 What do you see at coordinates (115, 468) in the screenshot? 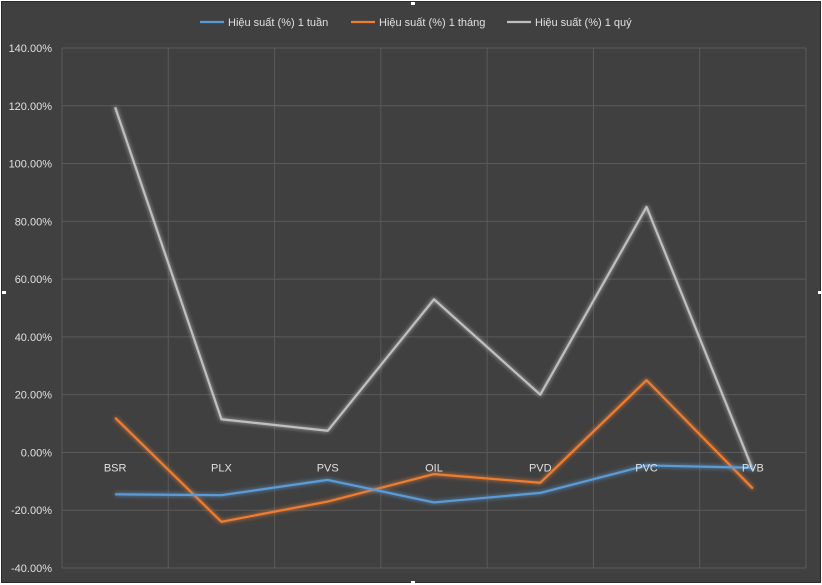
I see `x-tick-label: BSR` at bounding box center [115, 468].